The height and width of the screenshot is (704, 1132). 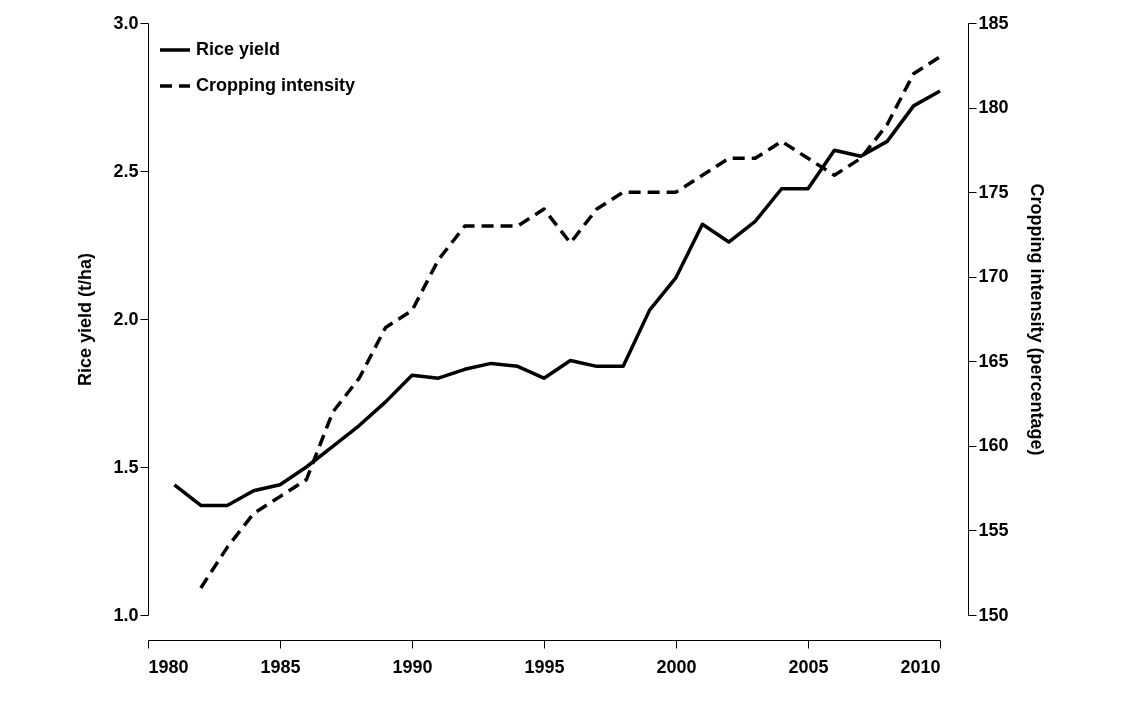 What do you see at coordinates (993, 276) in the screenshot?
I see `y2-tick-label: 170` at bounding box center [993, 276].